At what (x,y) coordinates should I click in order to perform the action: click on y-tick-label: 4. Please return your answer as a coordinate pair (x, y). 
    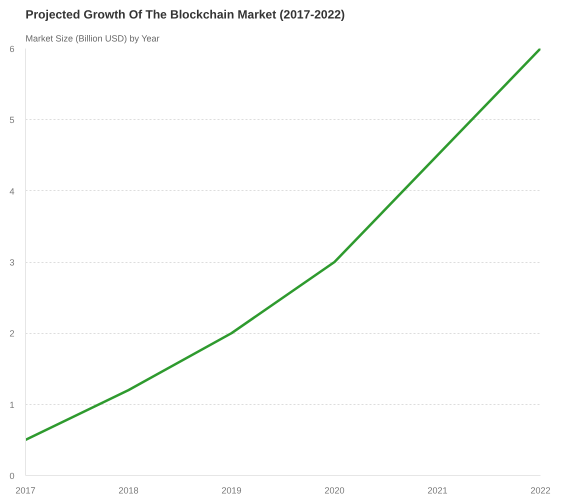
    Looking at the image, I should click on (12, 191).